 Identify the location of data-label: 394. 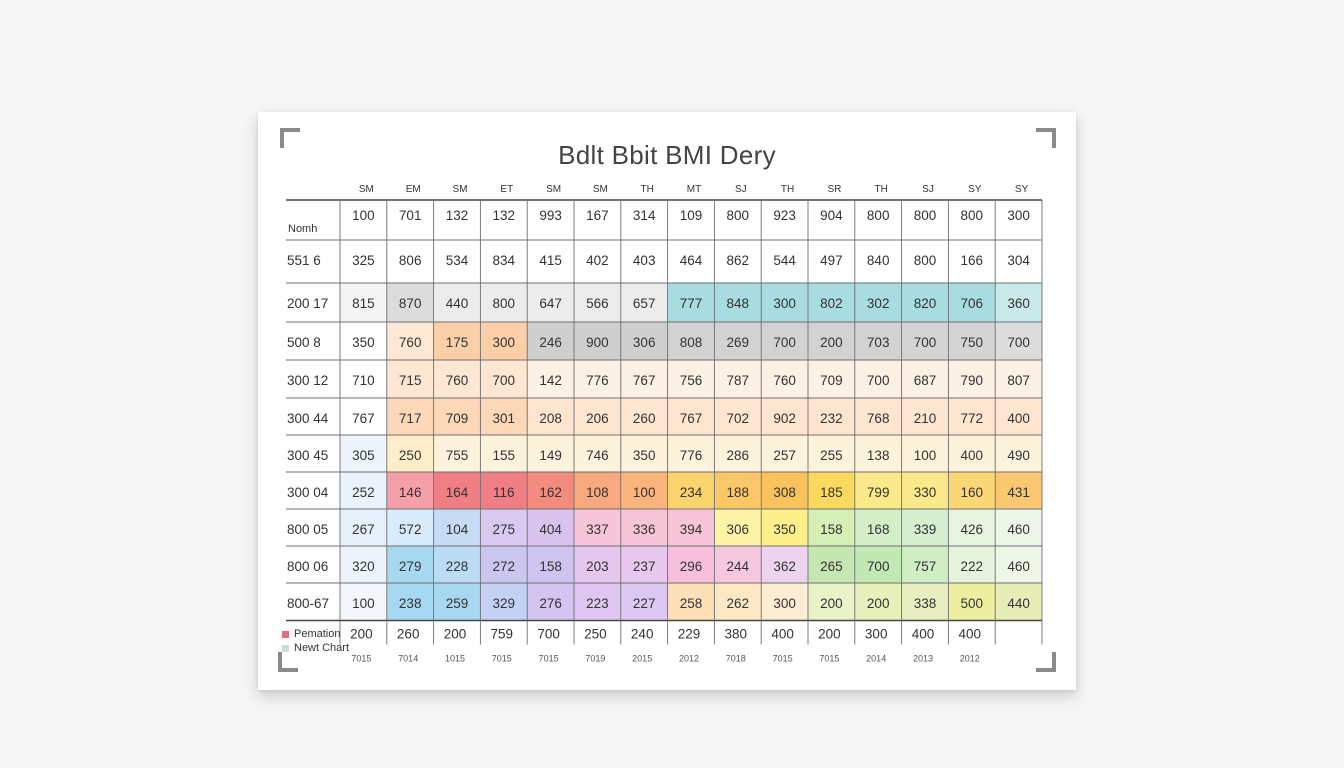
(691, 529).